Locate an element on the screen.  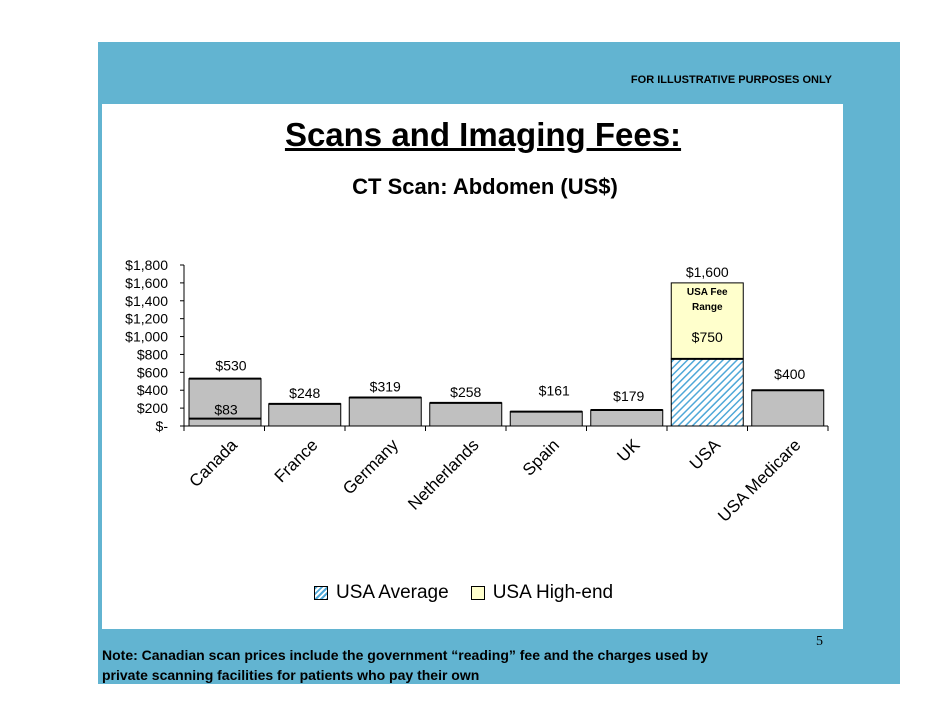
legend-swatch-usa-high-end is located at coordinates (477, 593).